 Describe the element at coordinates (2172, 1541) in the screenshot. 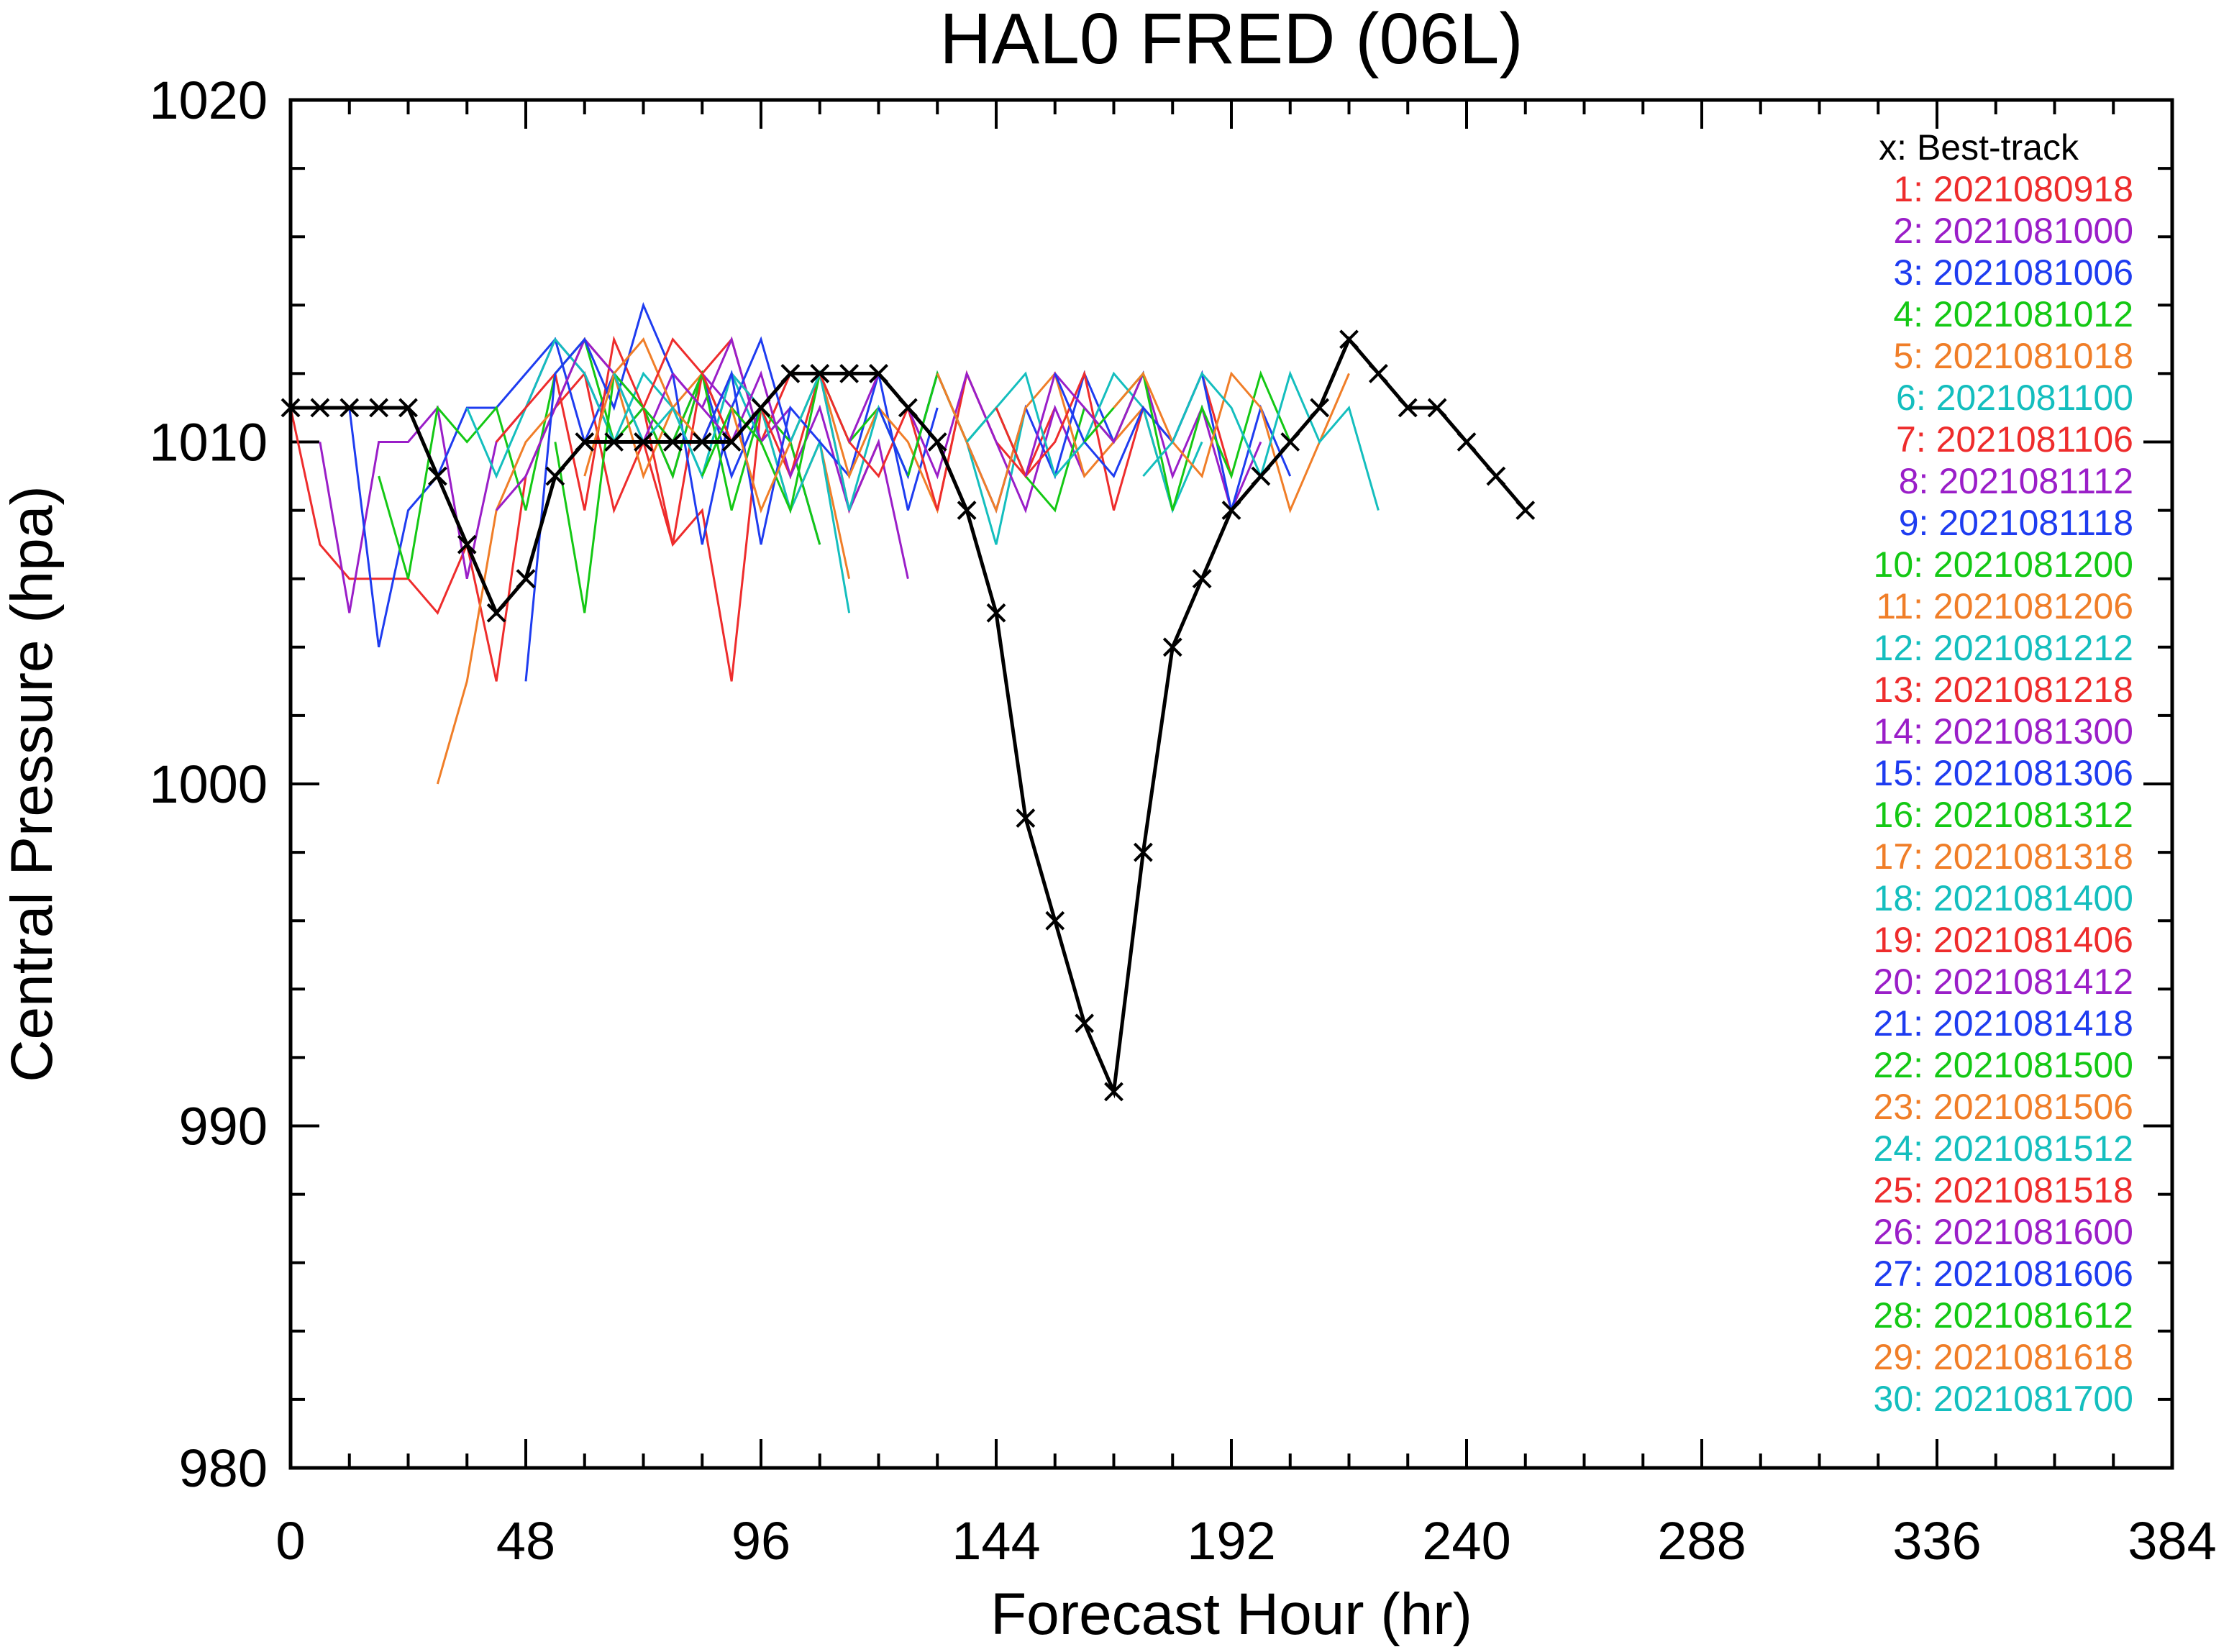

I see `x-tick-label: 384` at that location.